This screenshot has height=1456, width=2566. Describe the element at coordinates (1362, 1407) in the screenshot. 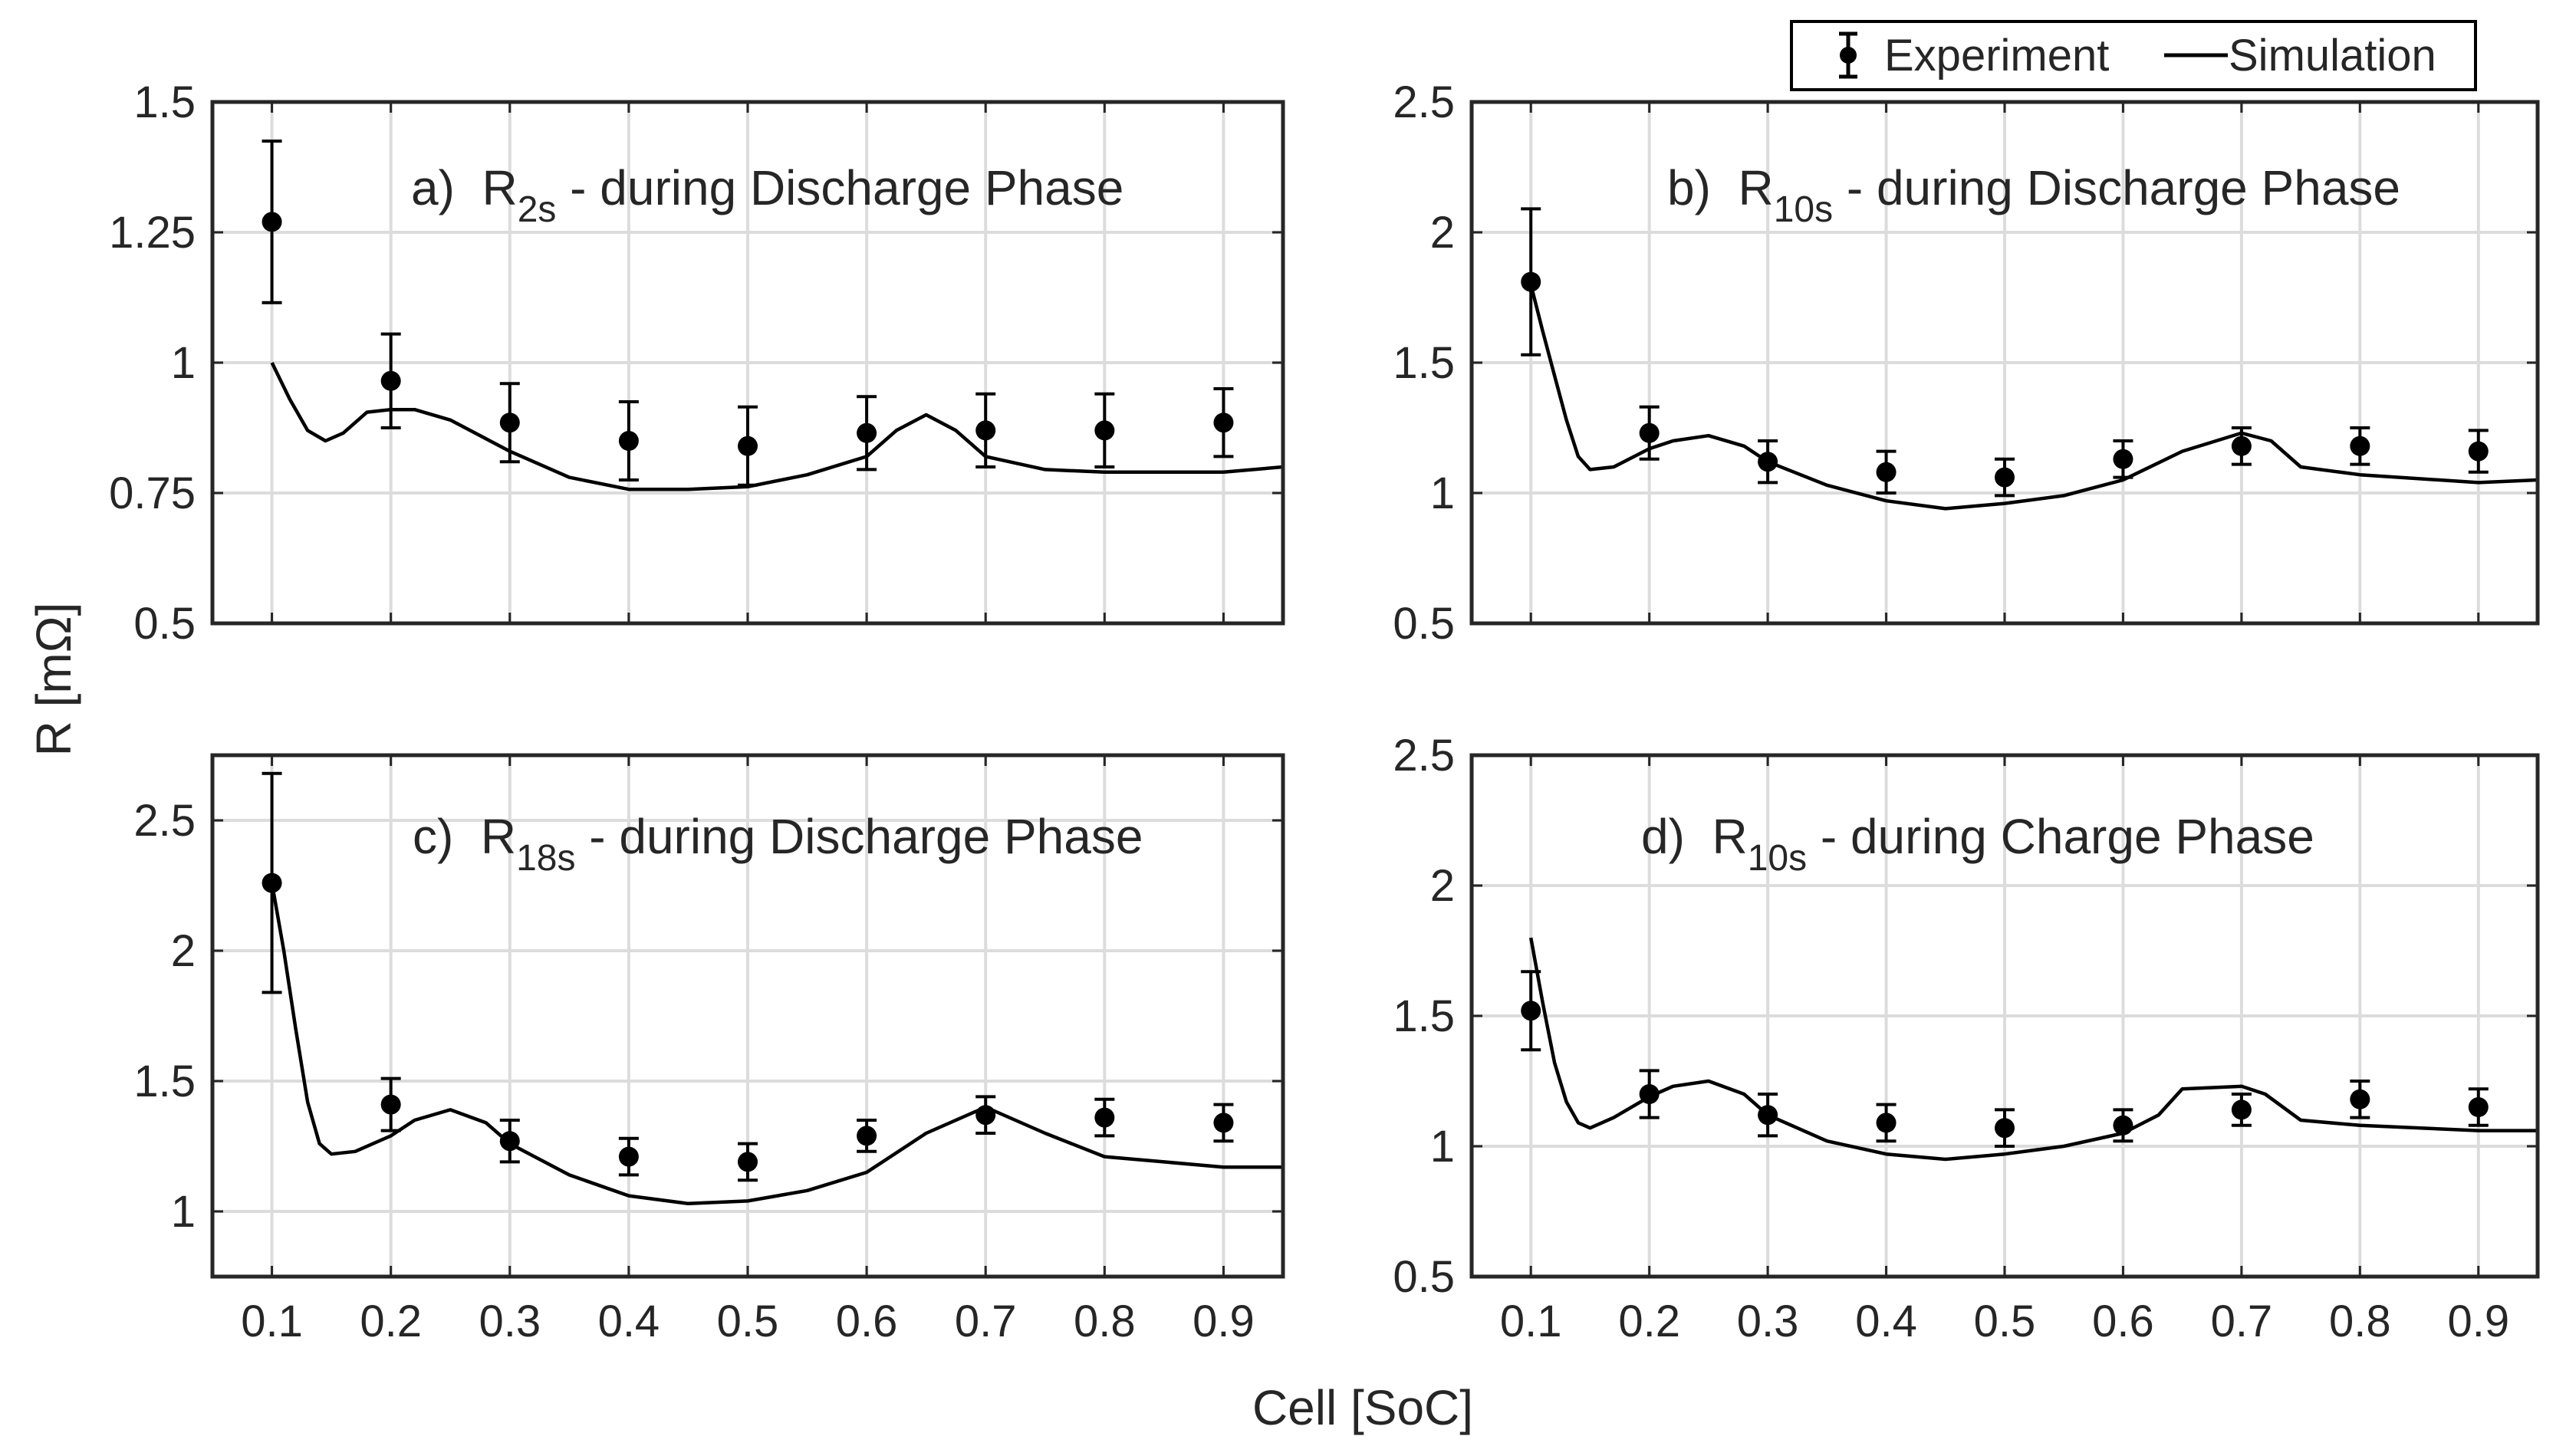

I see `x-axis-label: Cell [SoC]` at that location.